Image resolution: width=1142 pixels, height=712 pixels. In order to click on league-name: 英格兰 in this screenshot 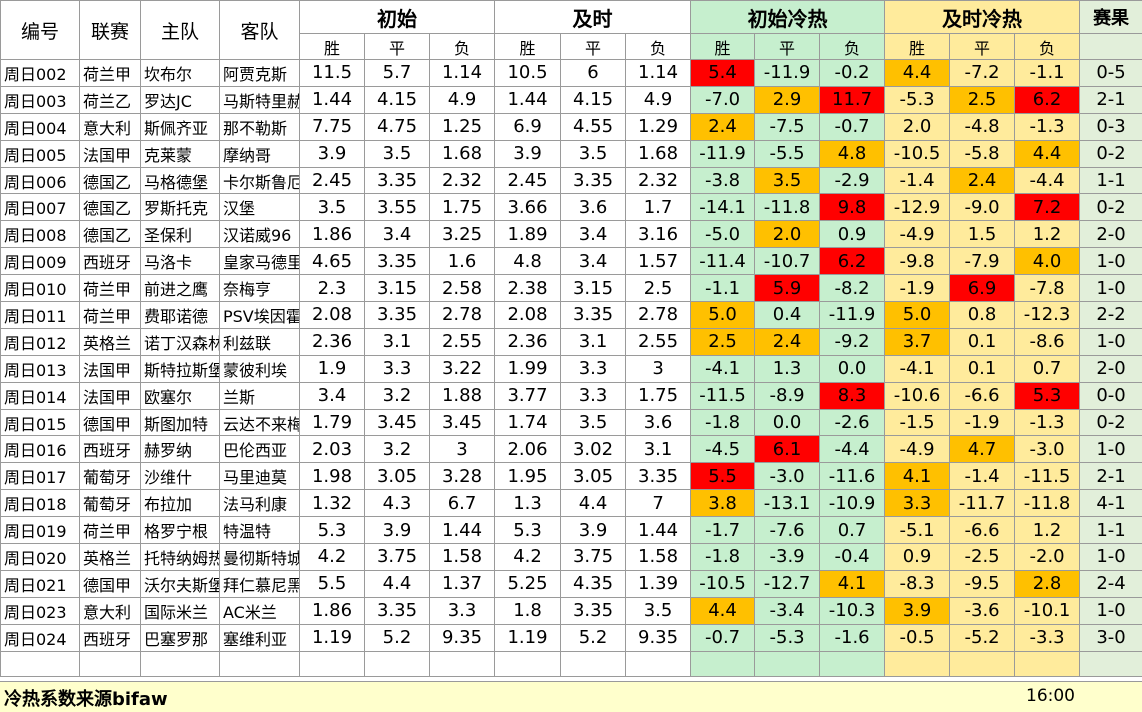, I will do `click(110, 341)`.